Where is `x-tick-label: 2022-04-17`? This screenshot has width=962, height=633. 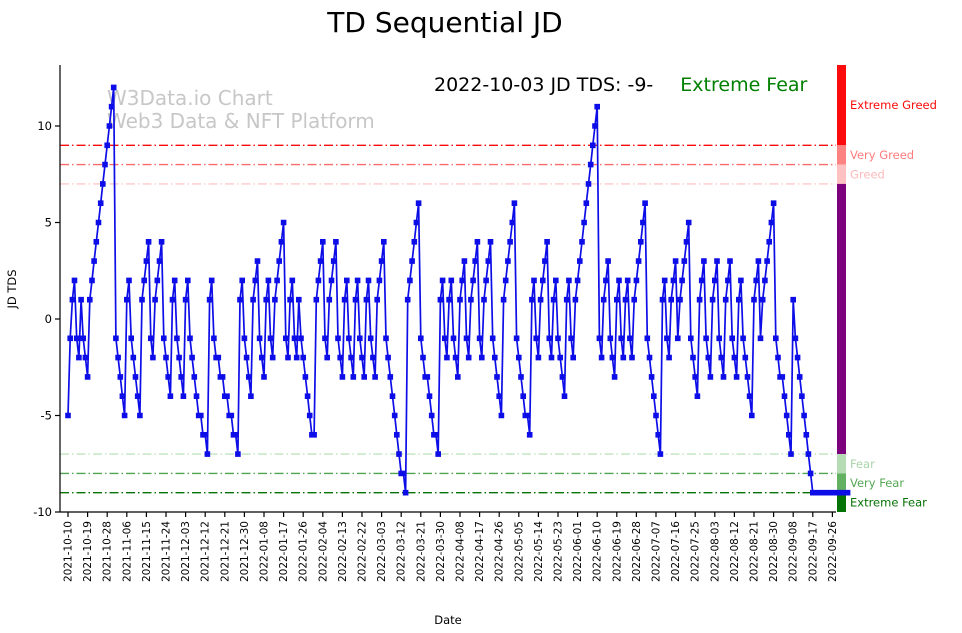 x-tick-label: 2022-04-17 is located at coordinates (480, 551).